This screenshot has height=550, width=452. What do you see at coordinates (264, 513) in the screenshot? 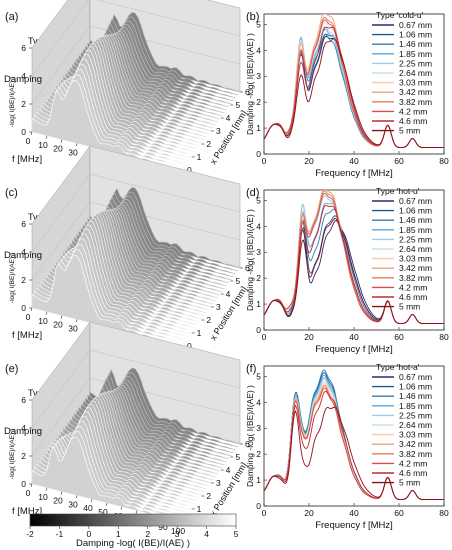
I see `x-tick-label: 0` at bounding box center [264, 513].